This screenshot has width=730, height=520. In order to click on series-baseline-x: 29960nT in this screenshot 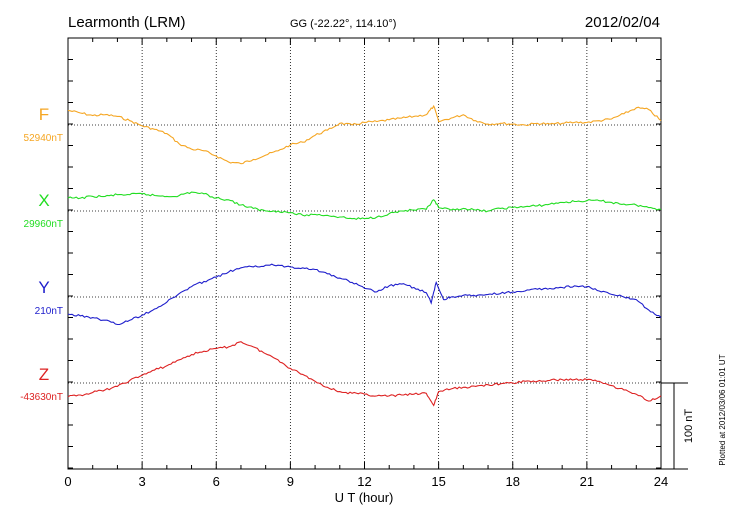, I will do `click(43, 224)`.